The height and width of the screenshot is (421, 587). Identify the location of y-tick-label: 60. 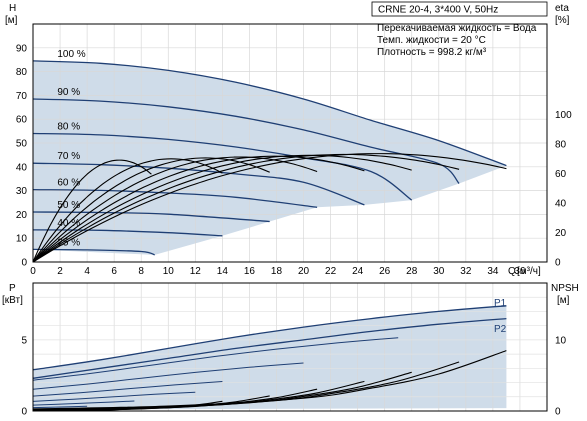
(22, 120).